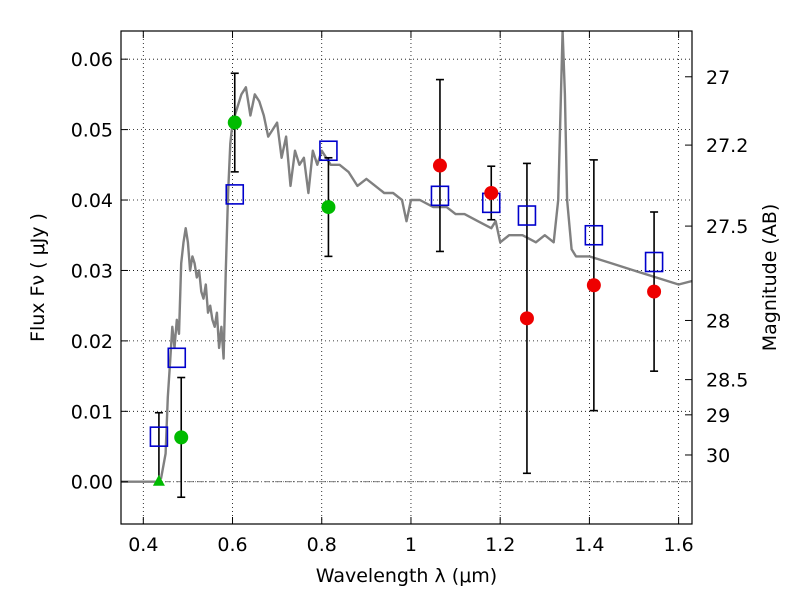 The width and height of the screenshot is (800, 600). What do you see at coordinates (158, 480) in the screenshot?
I see `upper-limit-marker` at bounding box center [158, 480].